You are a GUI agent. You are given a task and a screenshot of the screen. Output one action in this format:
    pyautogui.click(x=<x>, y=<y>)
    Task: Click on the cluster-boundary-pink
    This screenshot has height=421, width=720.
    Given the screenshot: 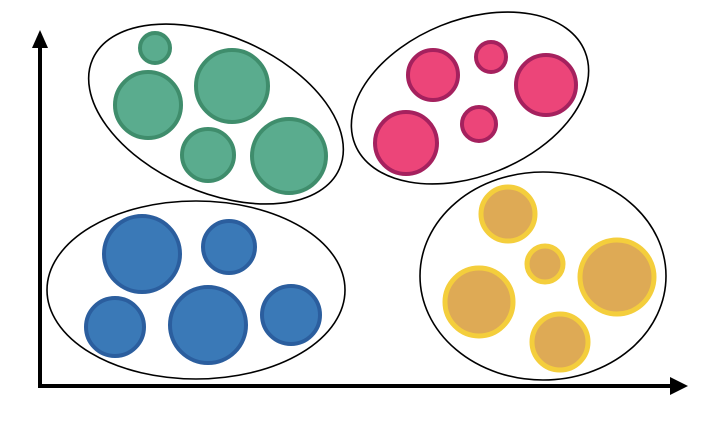 What is the action you would take?
    pyautogui.click(x=470, y=98)
    